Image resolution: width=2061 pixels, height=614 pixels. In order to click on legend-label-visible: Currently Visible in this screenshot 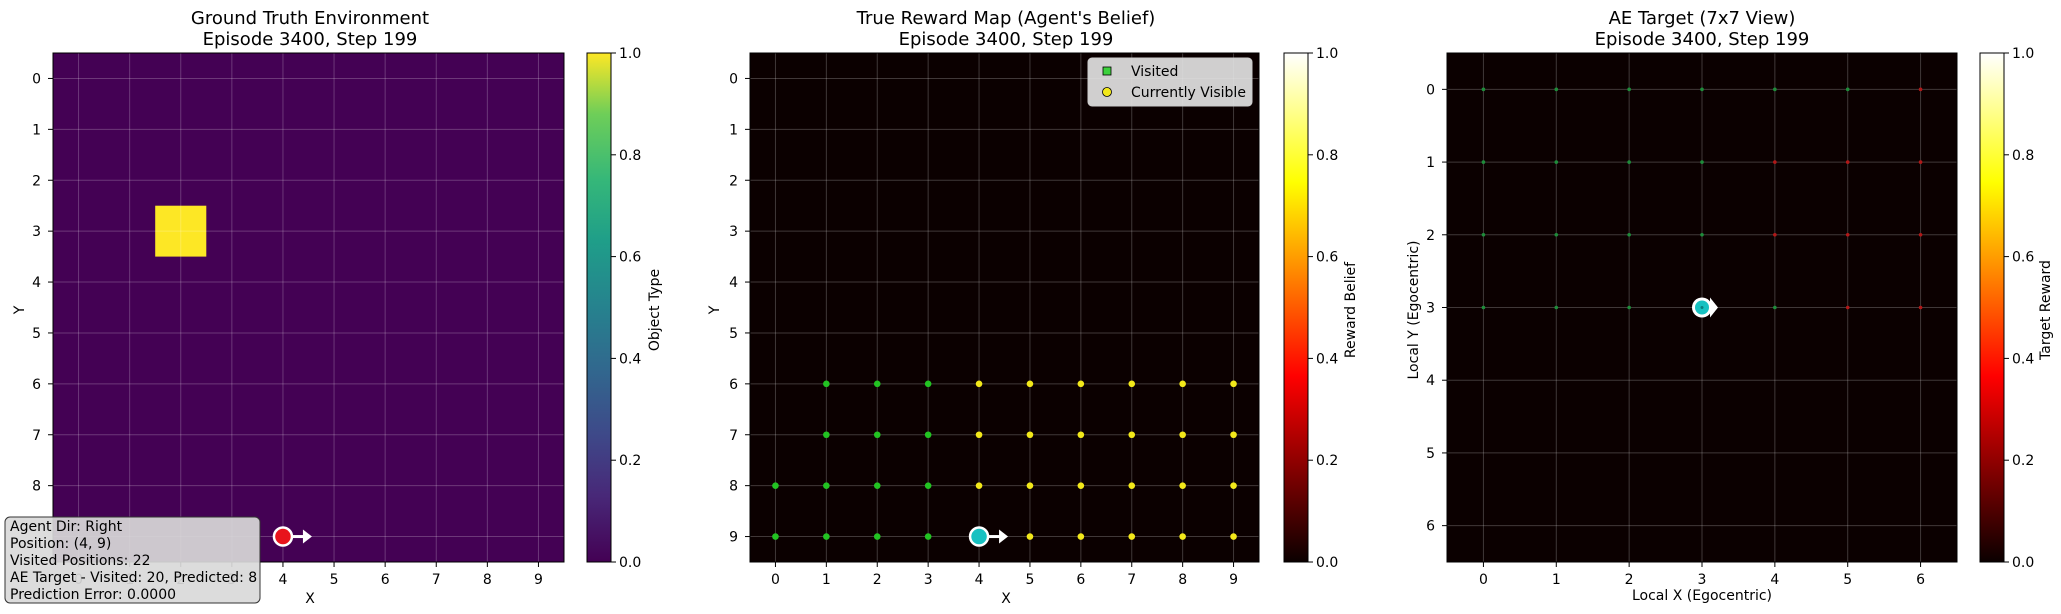, I will do `click(1188, 93)`.